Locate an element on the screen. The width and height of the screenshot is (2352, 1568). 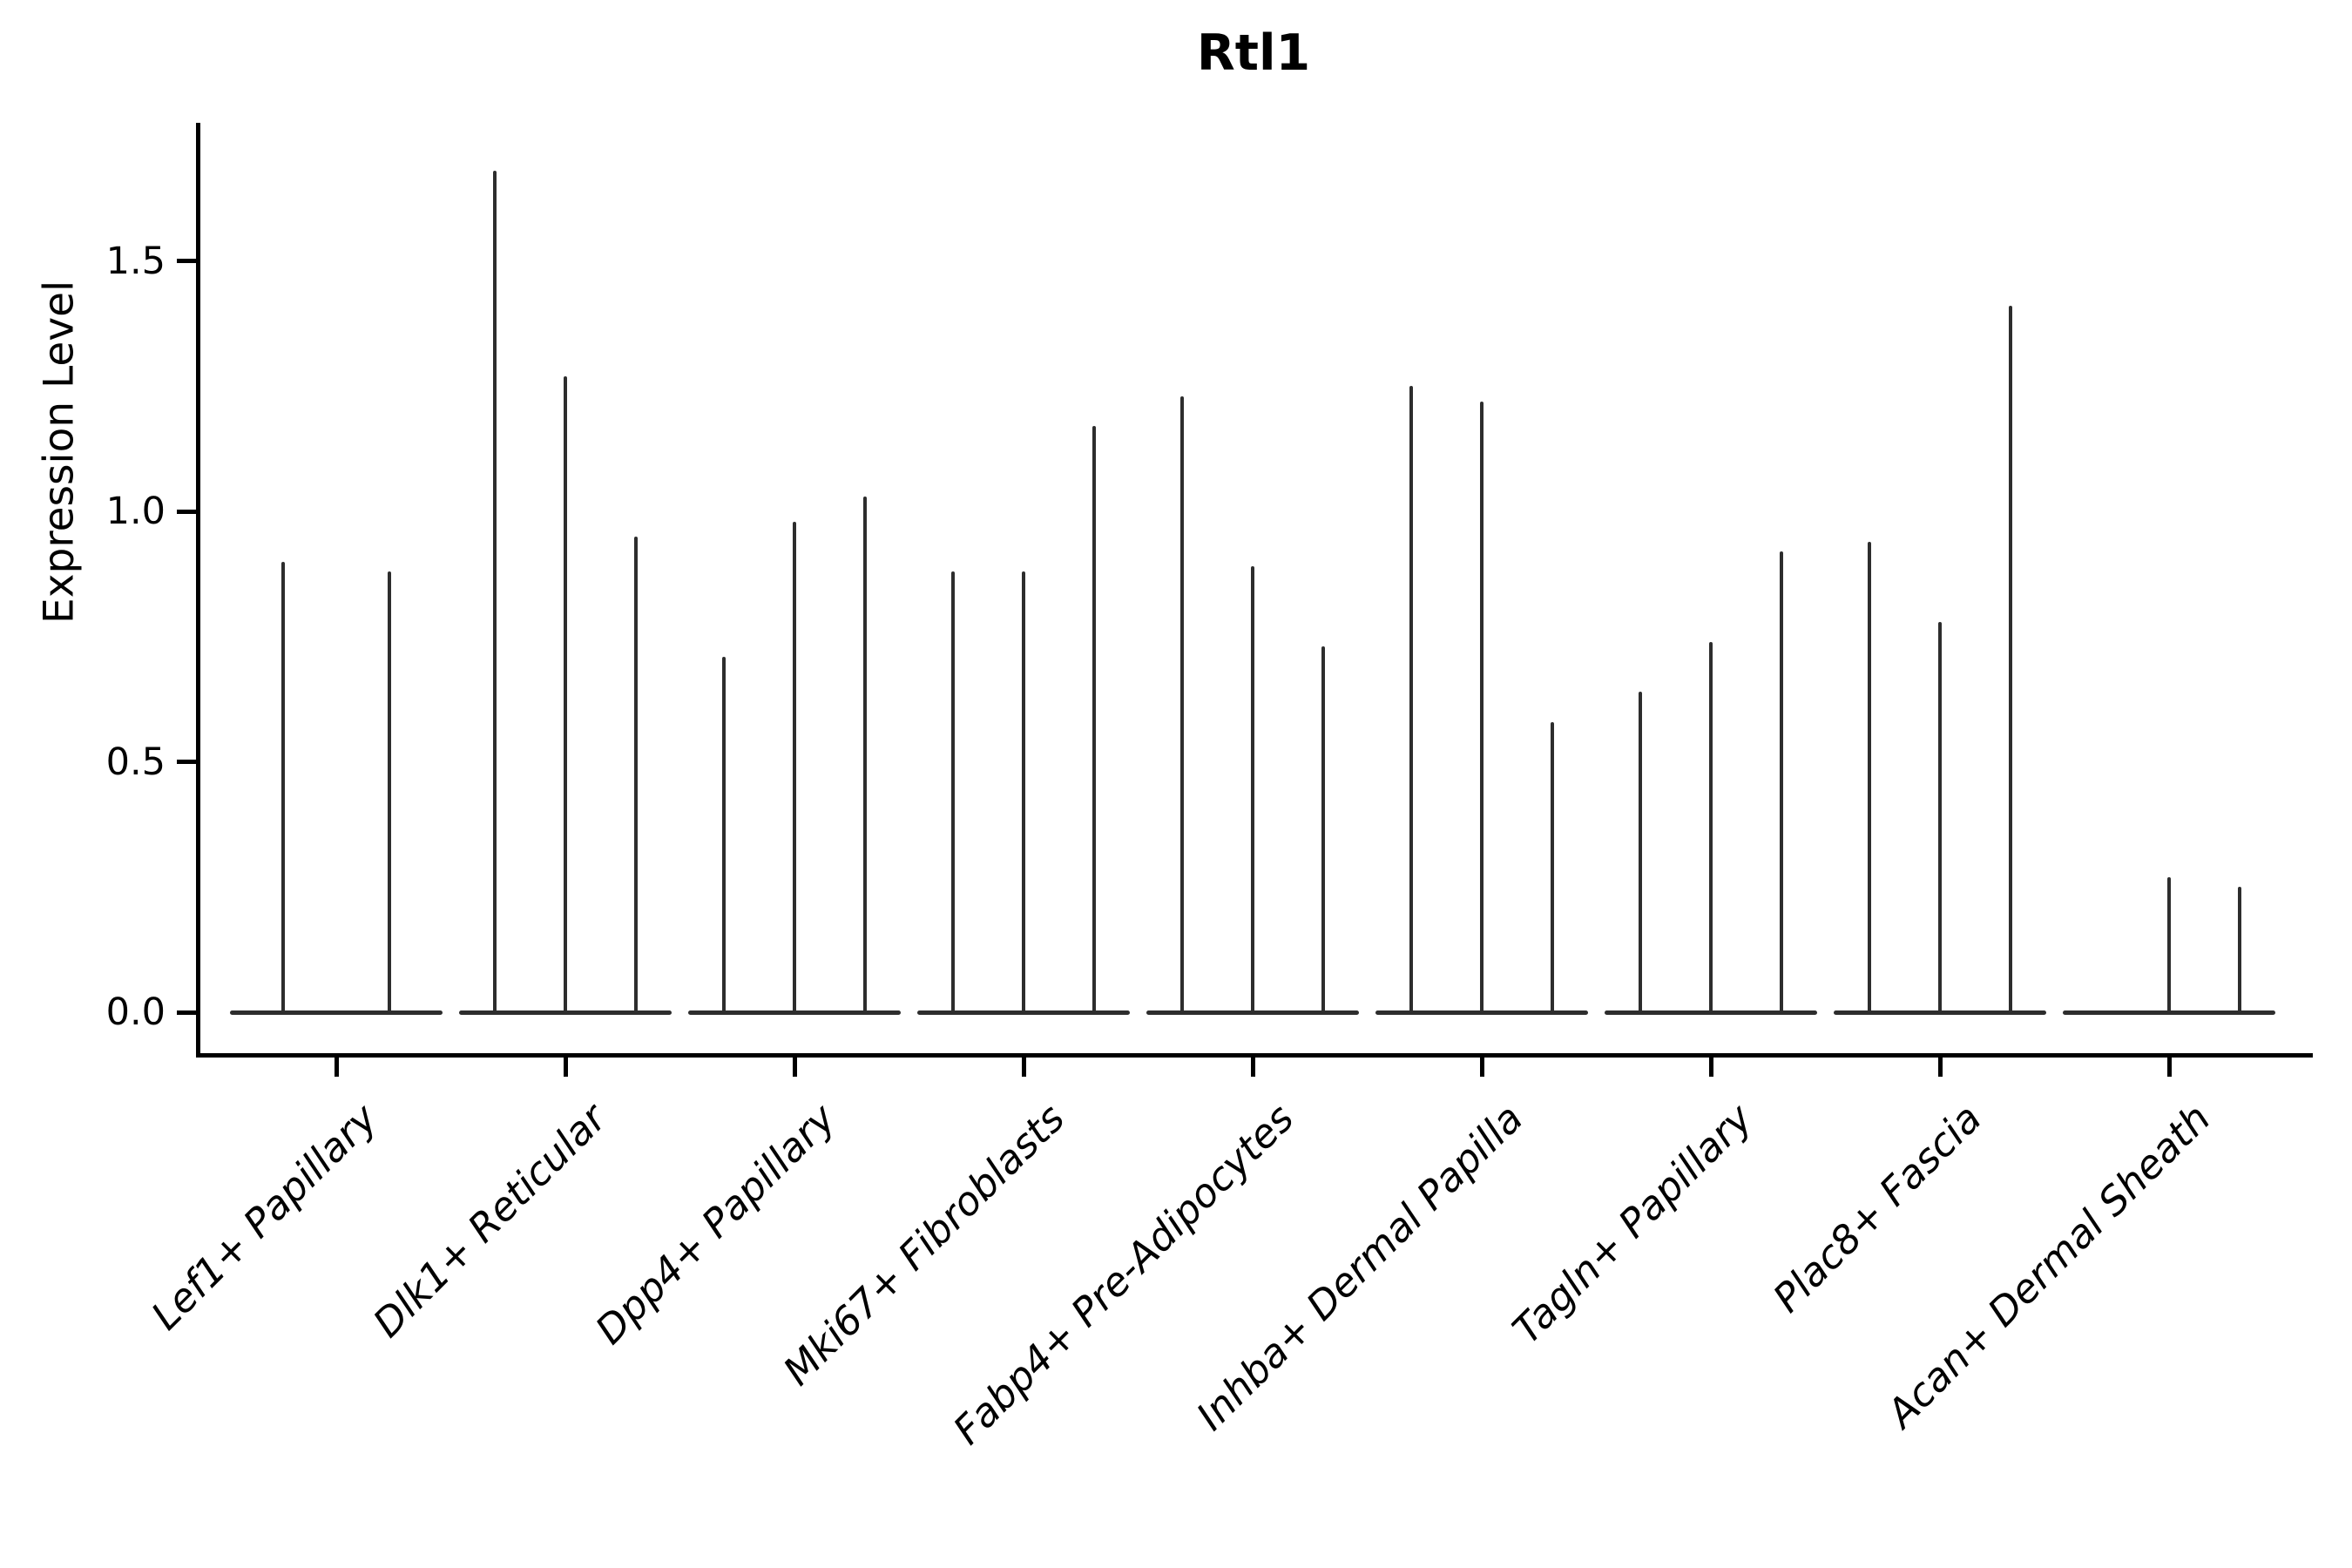
x-tick-label: Lef1+ Papillary is located at coordinates (265, 1217).